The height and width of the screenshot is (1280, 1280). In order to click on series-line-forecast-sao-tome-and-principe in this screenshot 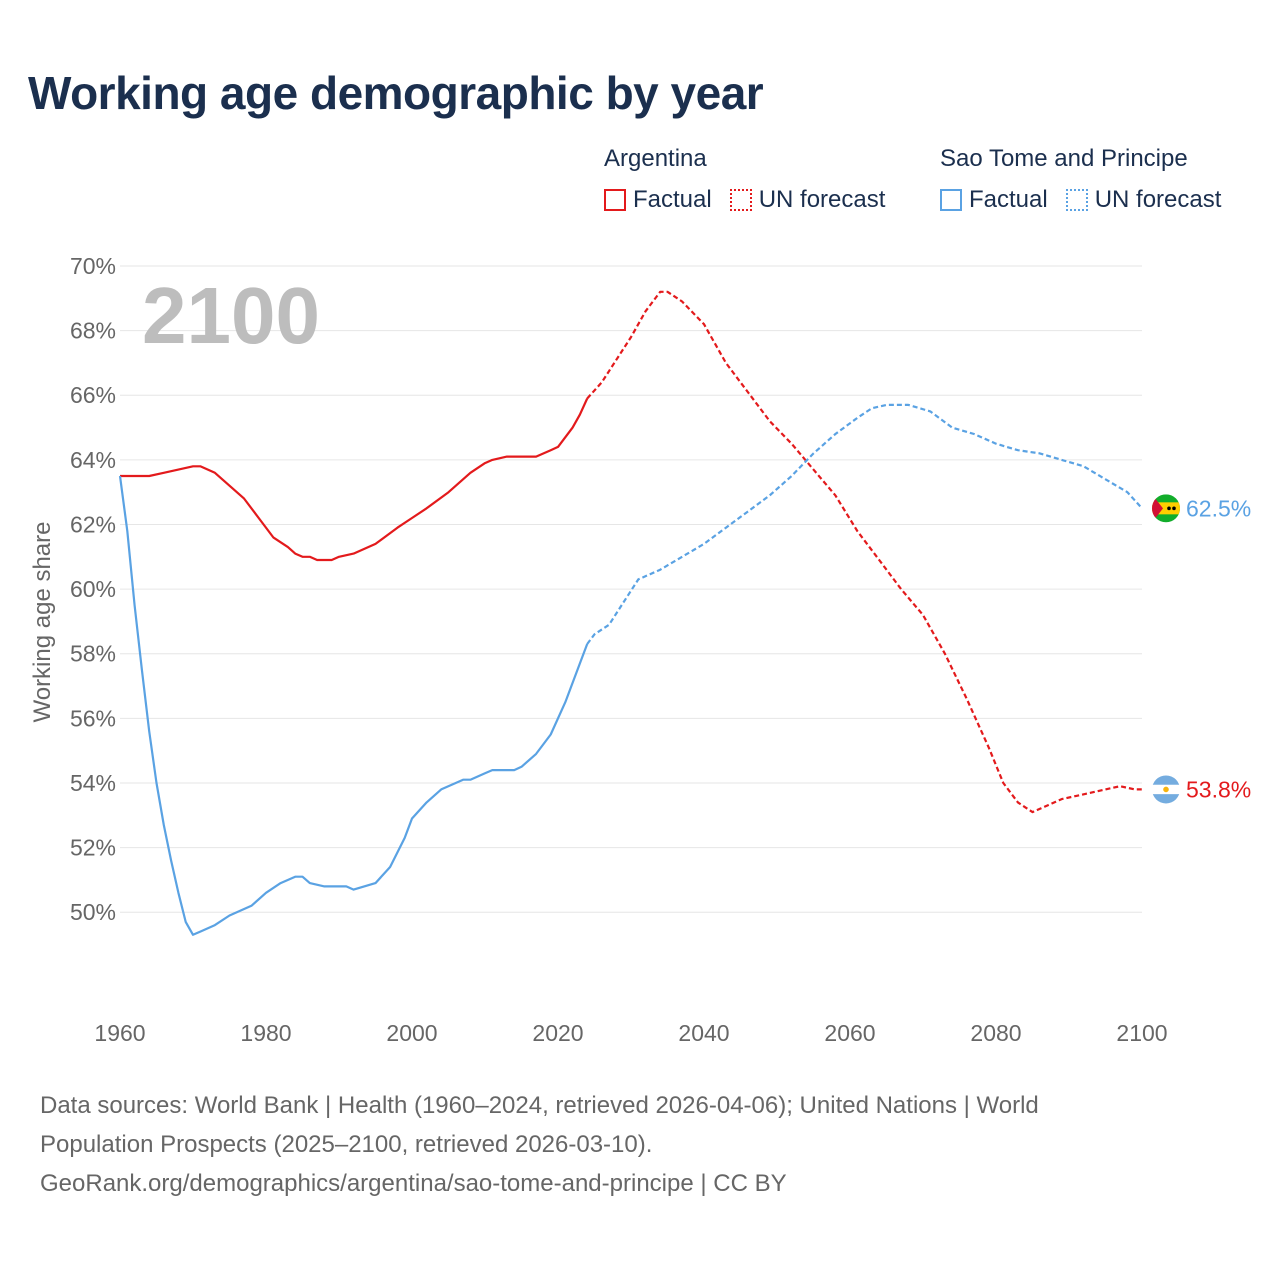, I will do `click(864, 524)`.